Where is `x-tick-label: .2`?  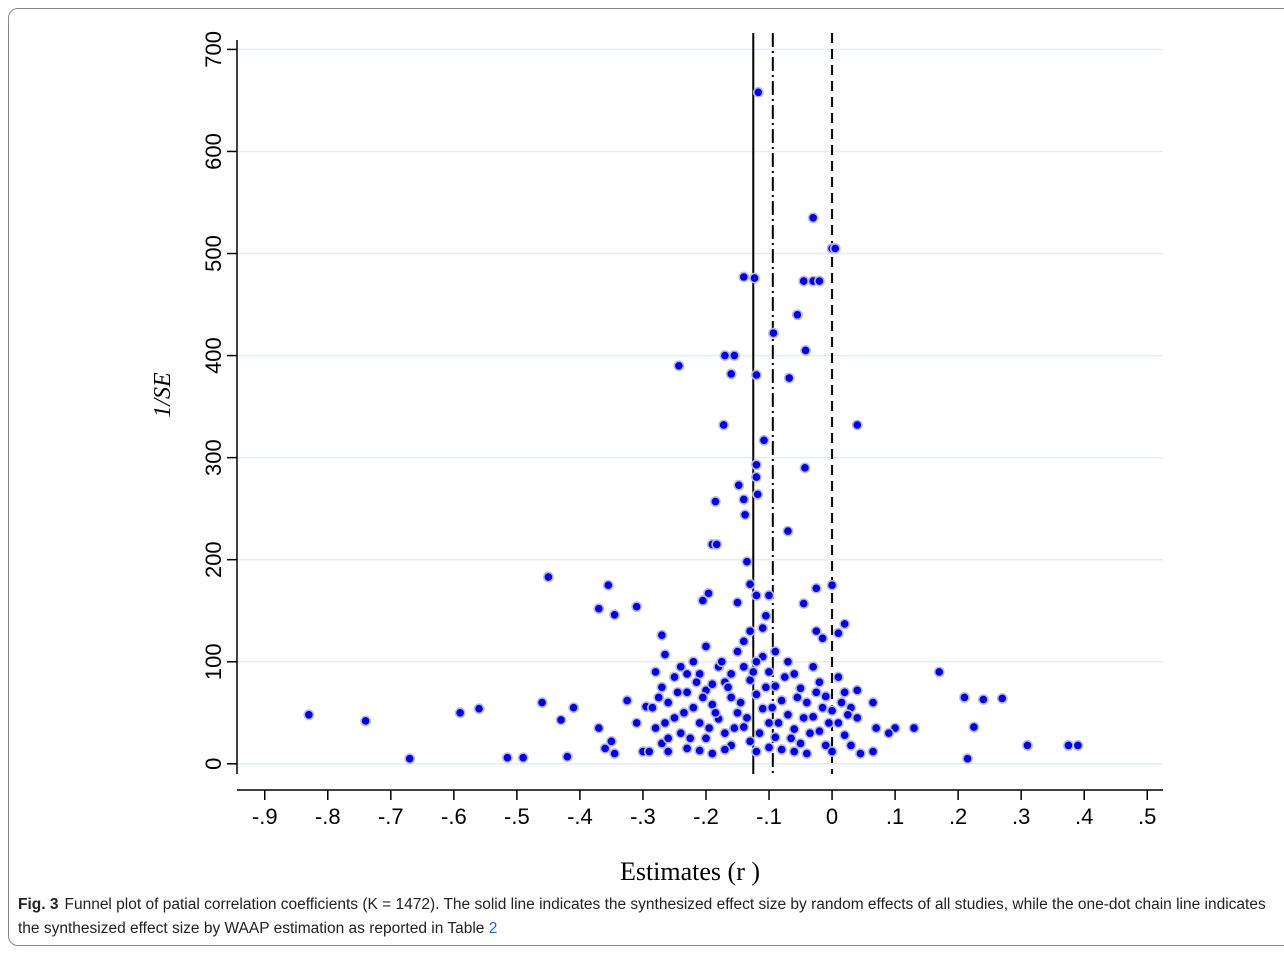 x-tick-label: .2 is located at coordinates (958, 816).